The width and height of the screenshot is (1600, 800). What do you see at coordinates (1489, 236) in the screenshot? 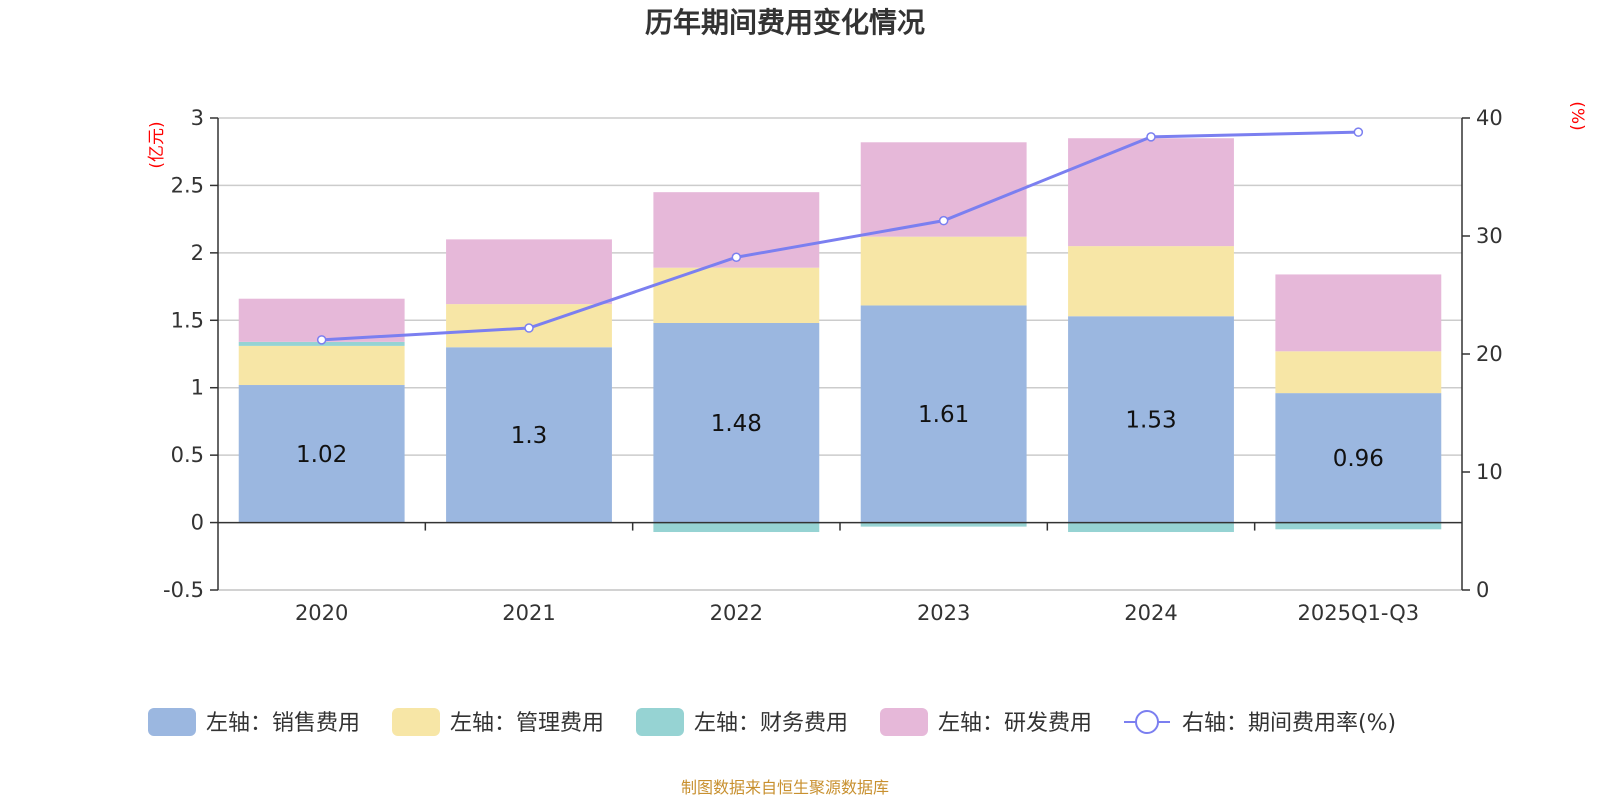
I see `right-axis-tick-label: 30` at bounding box center [1489, 236].